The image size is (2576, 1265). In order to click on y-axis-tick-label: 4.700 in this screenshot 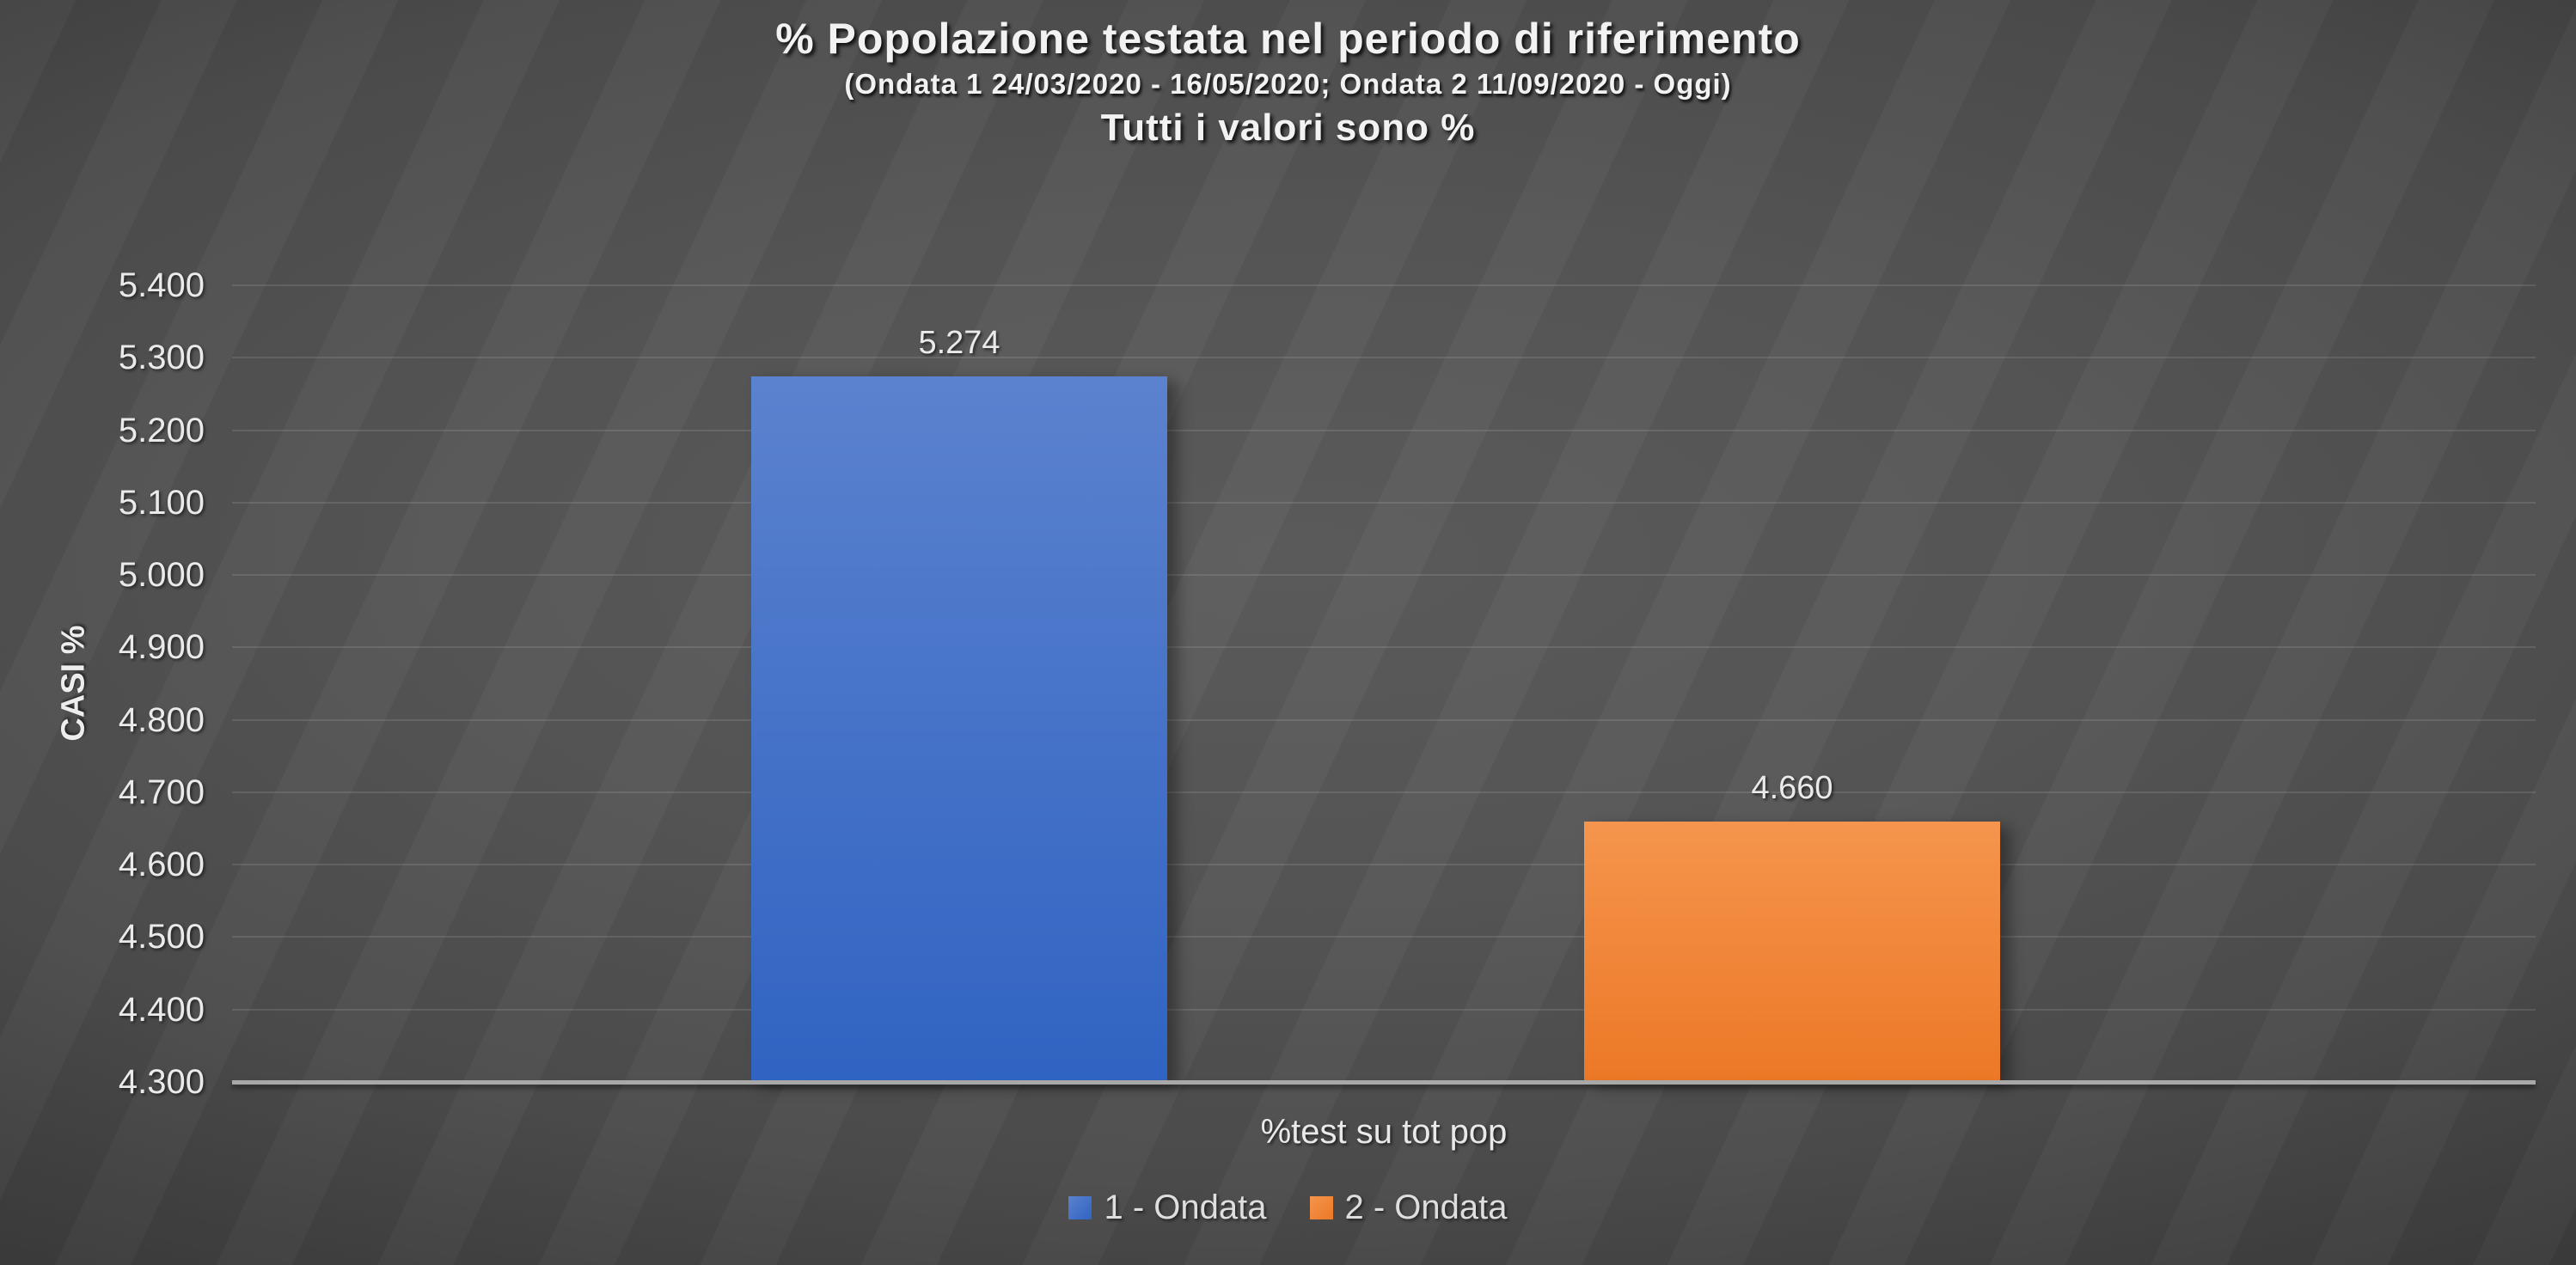, I will do `click(161, 792)`.